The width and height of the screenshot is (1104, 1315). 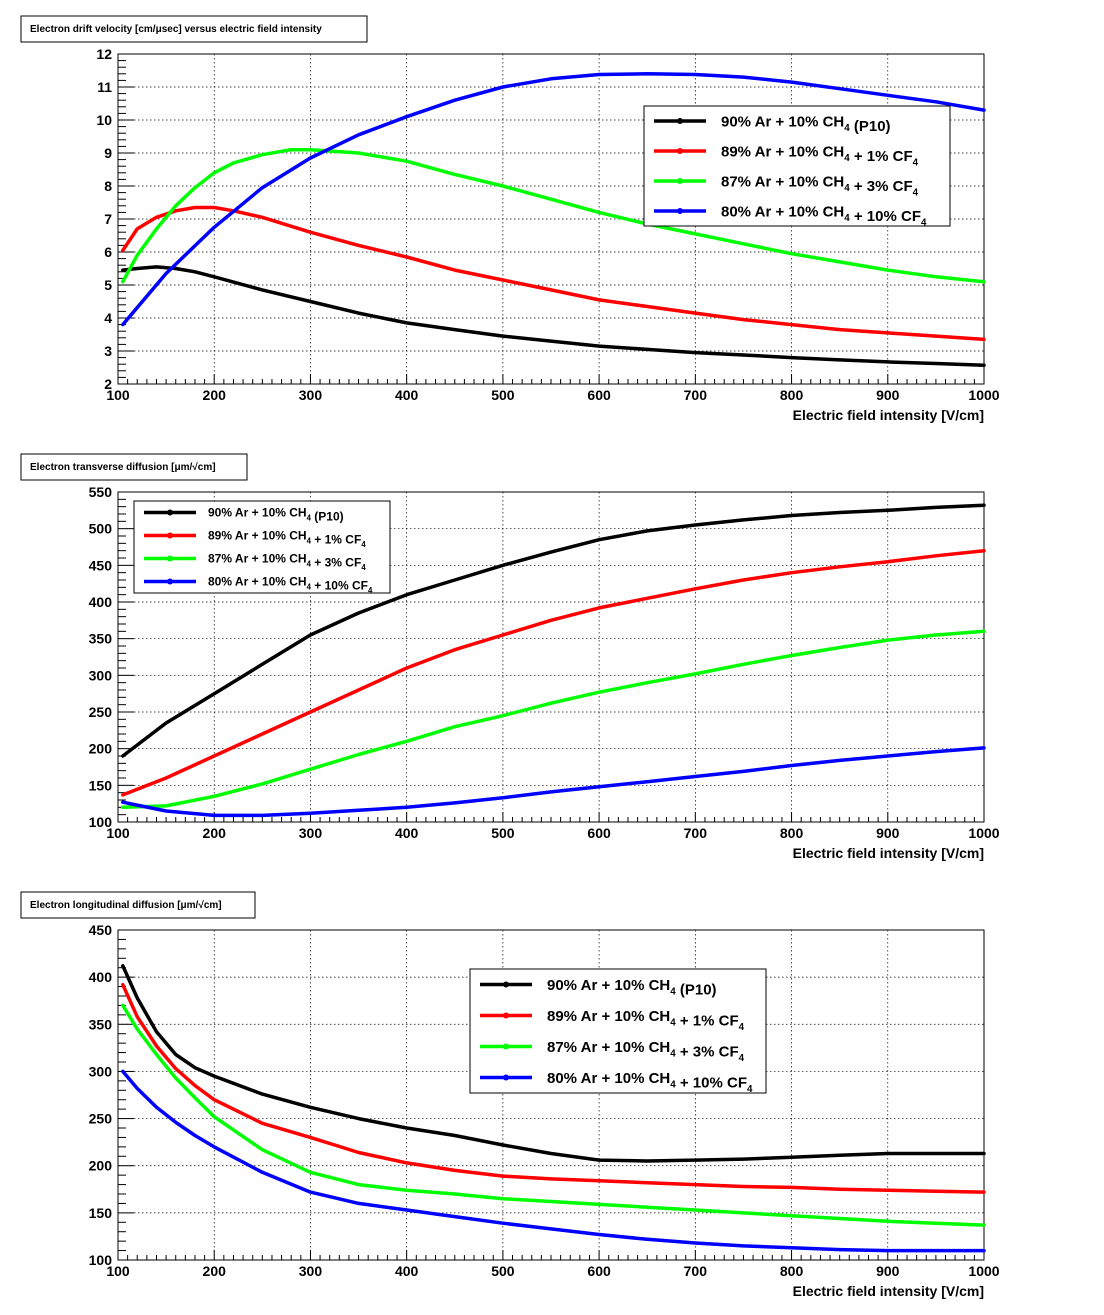 What do you see at coordinates (123, 467) in the screenshot?
I see `chart-title: Electron transverse diffusion [μm/√cm]` at bounding box center [123, 467].